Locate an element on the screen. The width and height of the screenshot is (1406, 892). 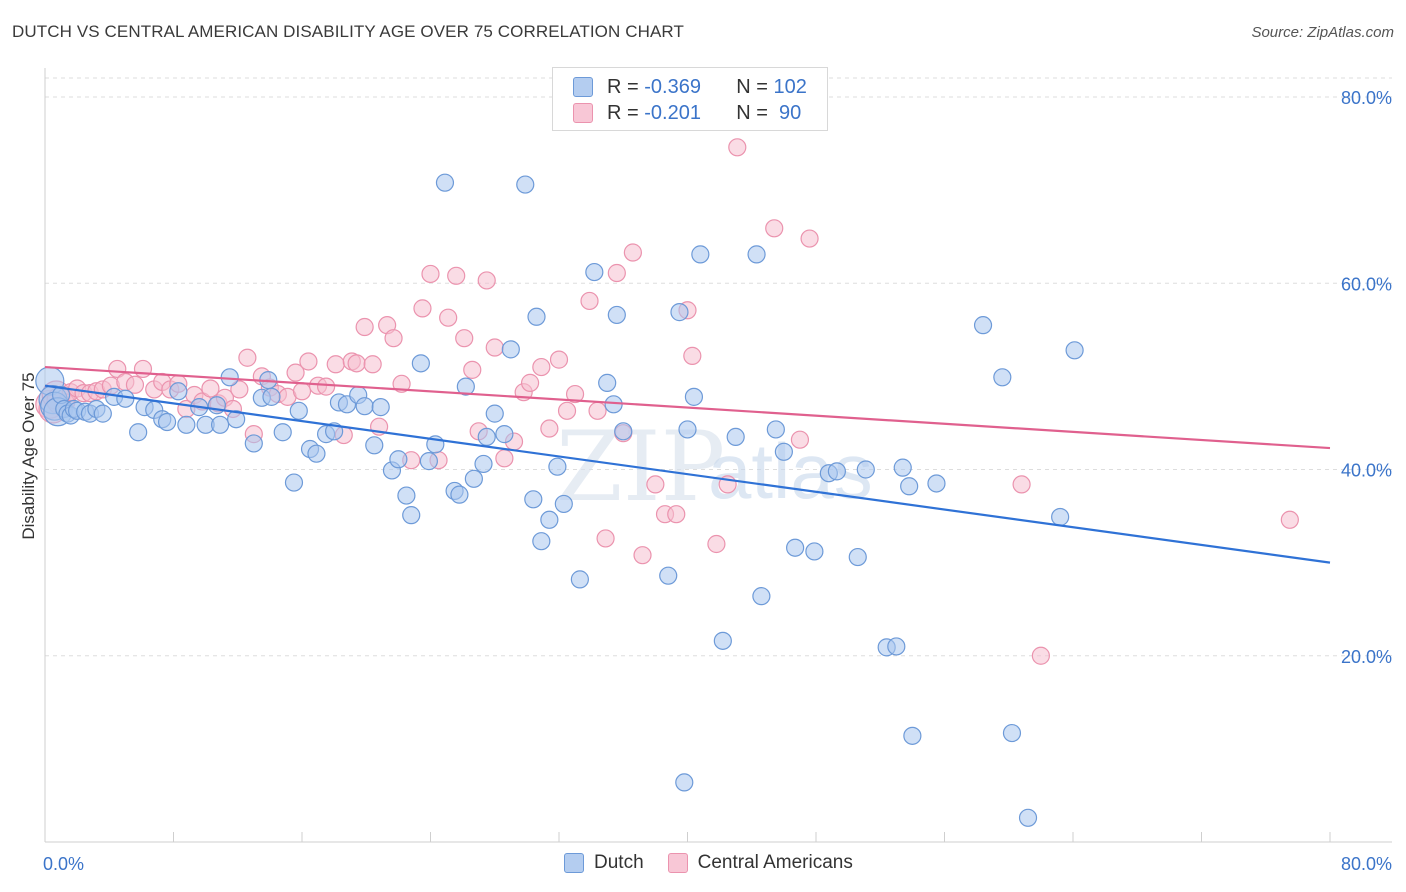
legend-item-label: Dutch is located at coordinates (619, 862).